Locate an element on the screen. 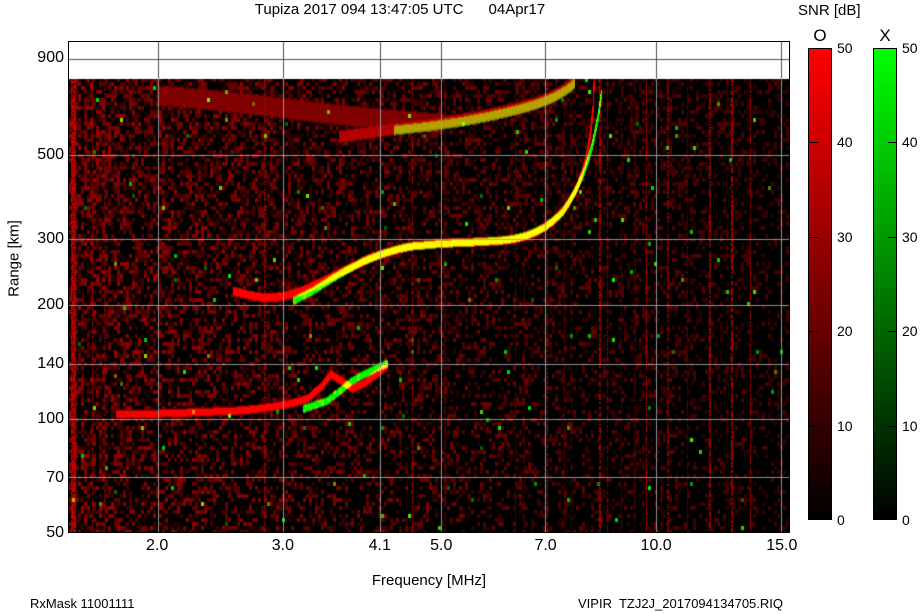  colorbar-x-gradient is located at coordinates (885, 284).